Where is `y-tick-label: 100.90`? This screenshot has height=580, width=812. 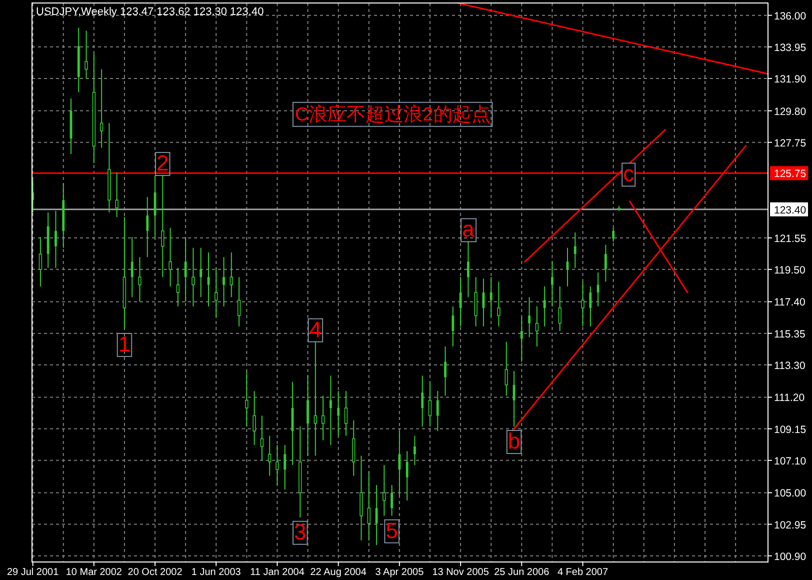 y-tick-label: 100.90 is located at coordinates (790, 556).